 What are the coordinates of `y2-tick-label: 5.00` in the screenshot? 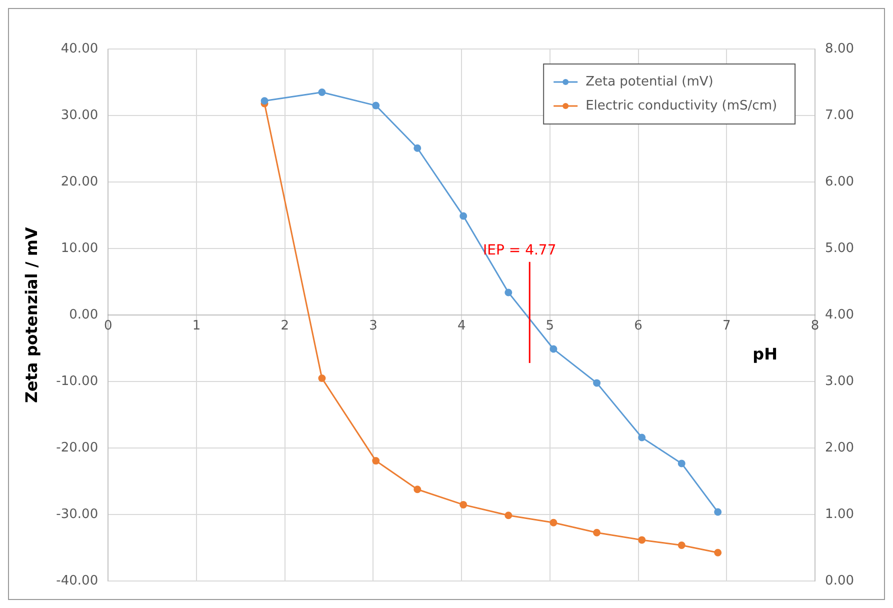 It's located at (839, 248).